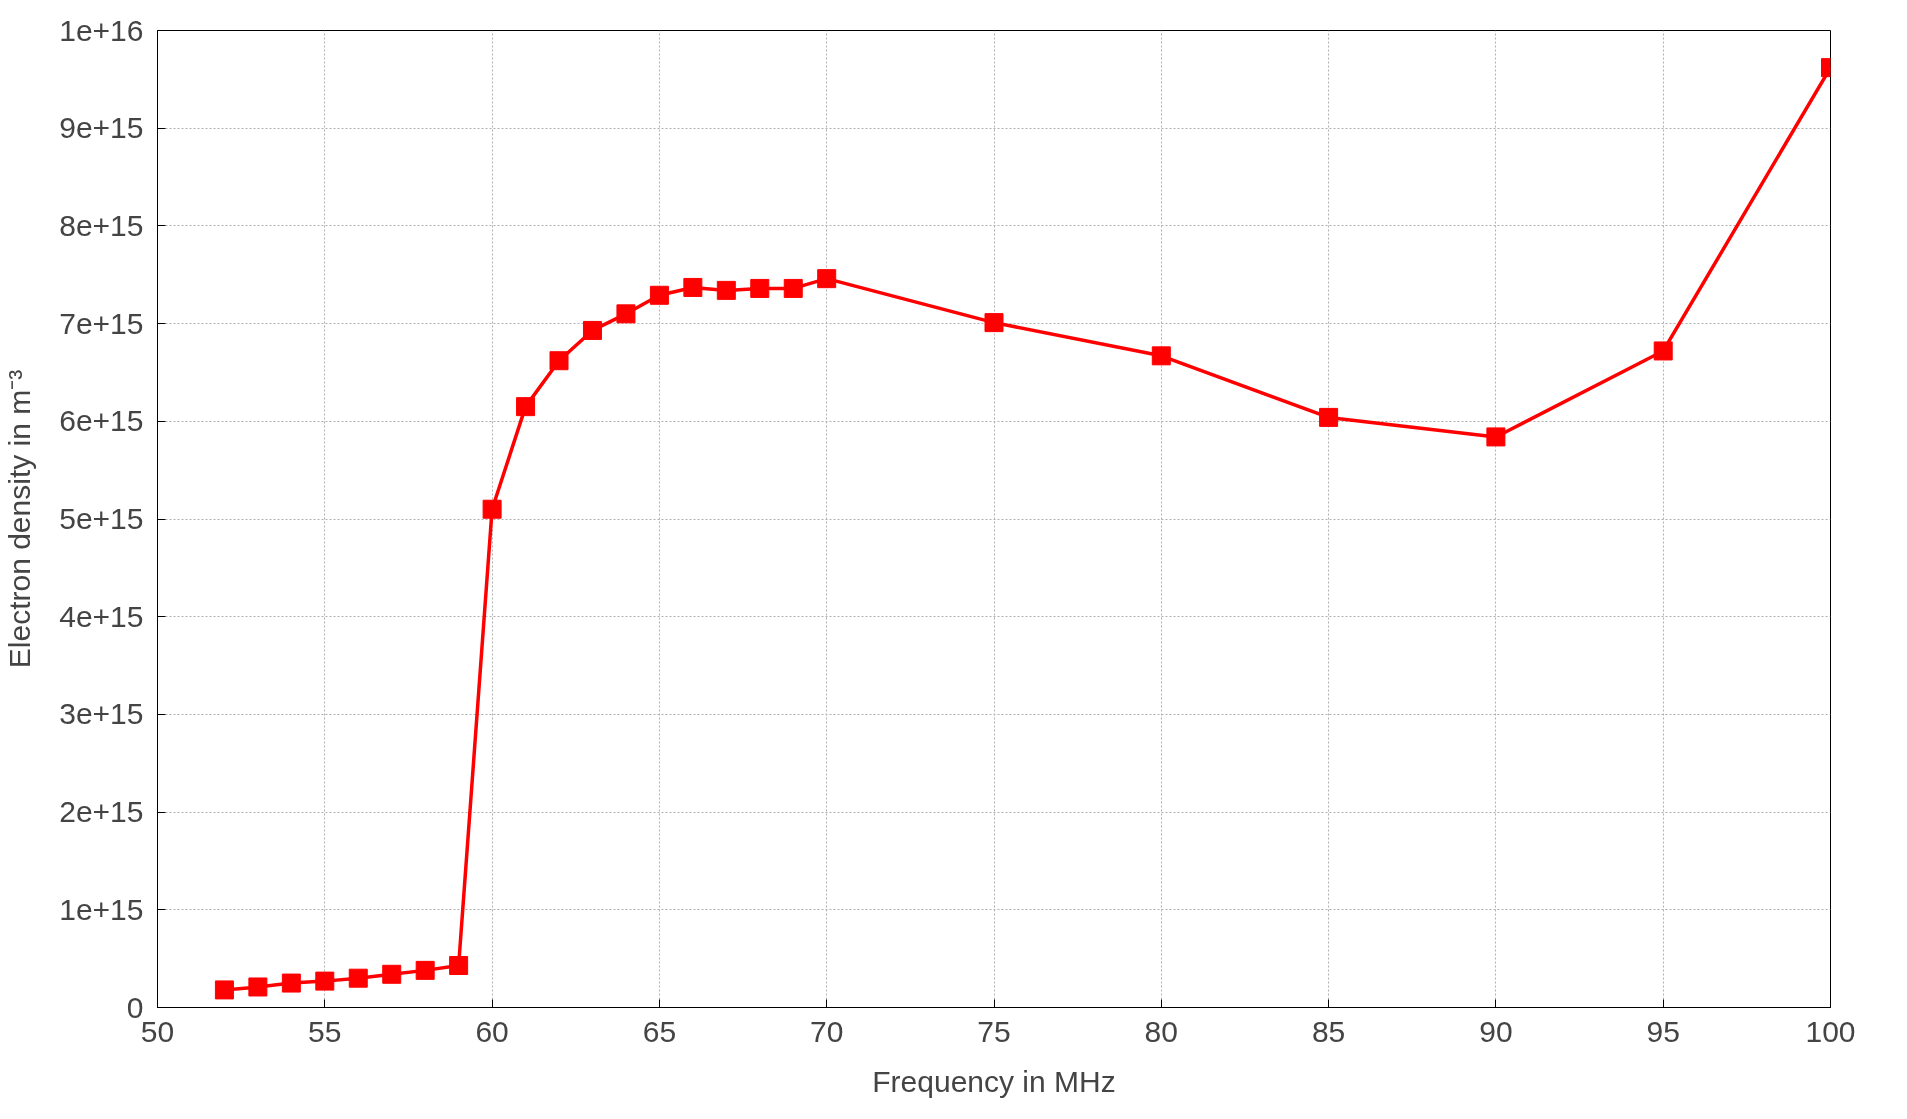 The height and width of the screenshot is (1119, 1907). Describe the element at coordinates (1328, 1031) in the screenshot. I see `x-tick-label: 85` at that location.